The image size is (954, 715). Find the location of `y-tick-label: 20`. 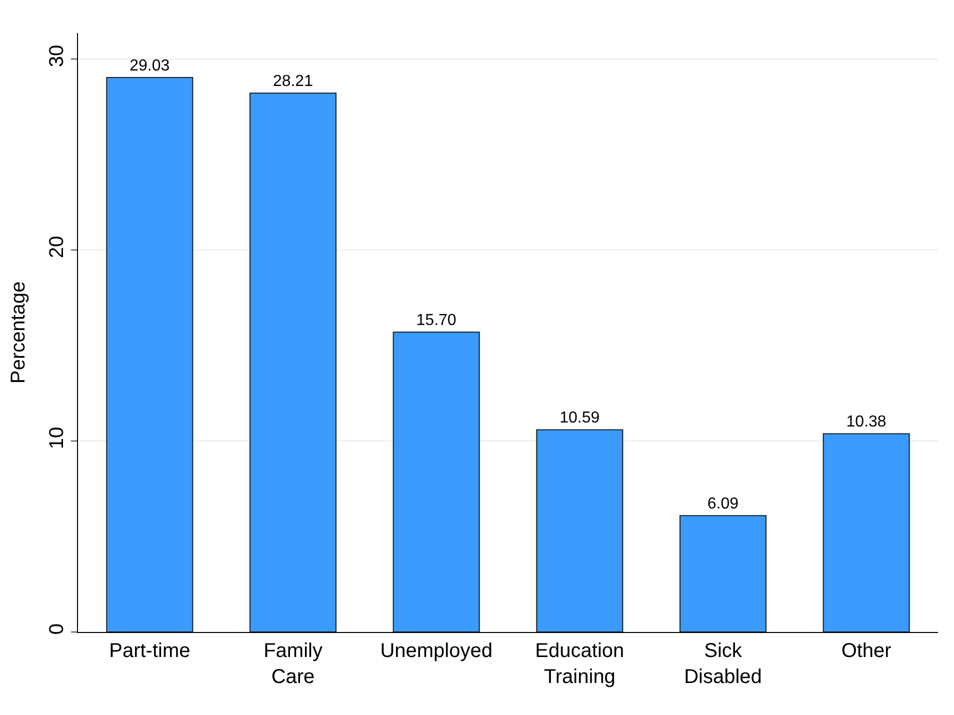

y-tick-label: 20 is located at coordinates (57, 247).